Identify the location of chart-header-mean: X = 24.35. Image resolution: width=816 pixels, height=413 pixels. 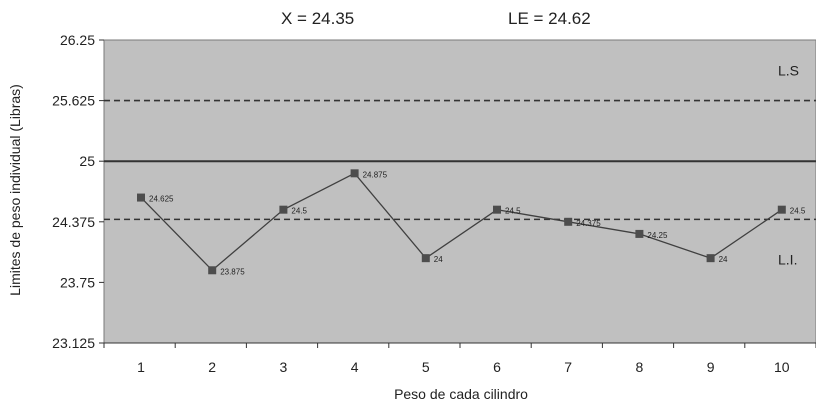
(317, 18).